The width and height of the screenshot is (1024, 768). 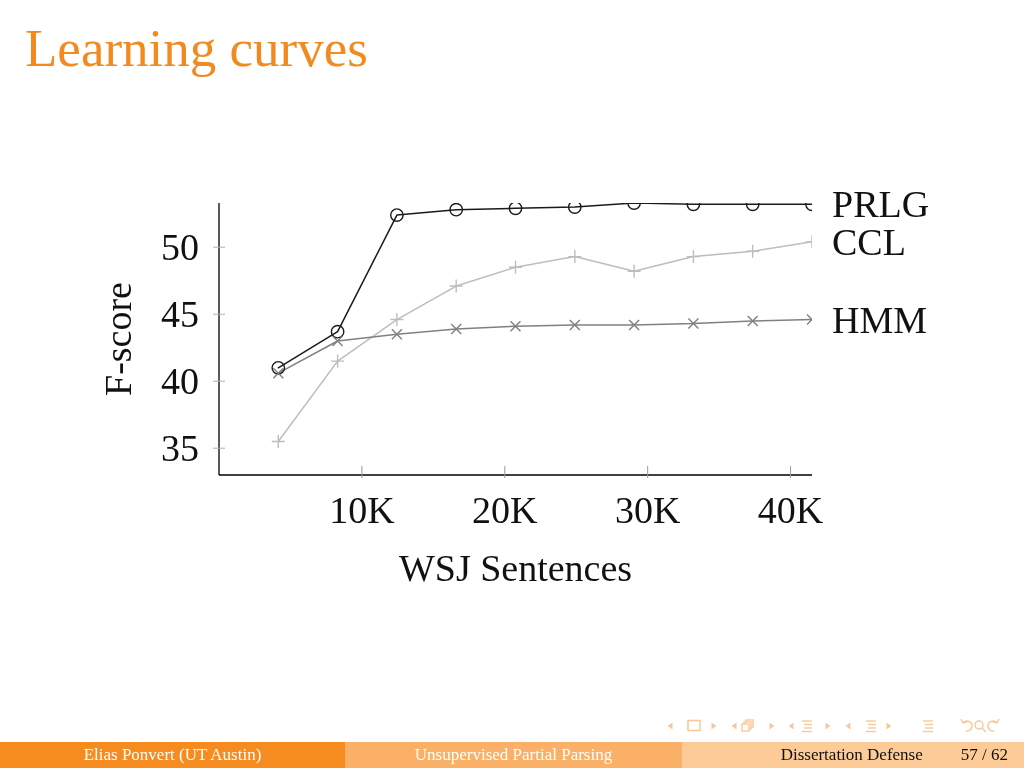 What do you see at coordinates (362, 510) in the screenshot?
I see `x-tick-label: 10K` at bounding box center [362, 510].